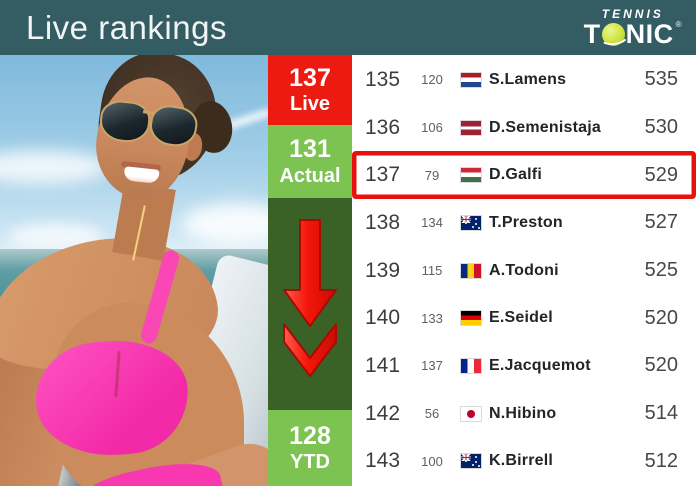 The height and width of the screenshot is (486, 696). I want to click on points-cell: 535, so click(661, 79).